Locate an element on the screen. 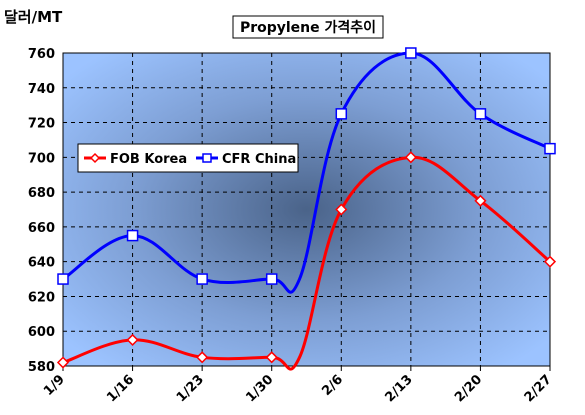 The image size is (585, 415). x-tick-label: 1/30 is located at coordinates (259, 388).